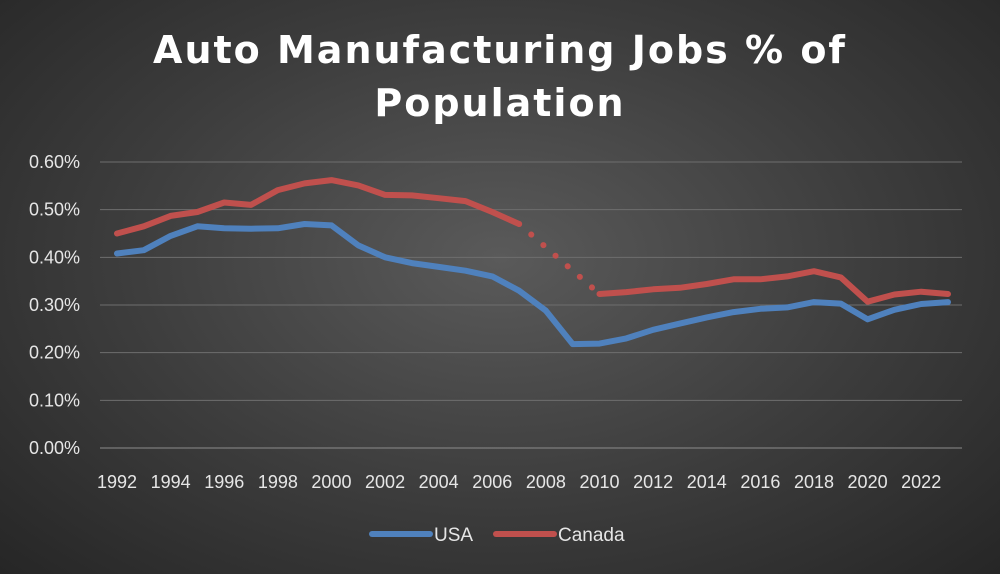 Image resolution: width=1000 pixels, height=574 pixels. I want to click on x-tick-label: 1998, so click(278, 482).